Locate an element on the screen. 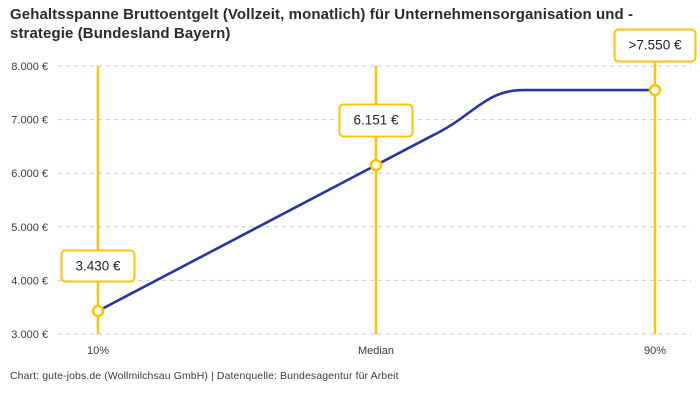 The height and width of the screenshot is (400, 700). x-axis-tick-label: Median is located at coordinates (376, 351).